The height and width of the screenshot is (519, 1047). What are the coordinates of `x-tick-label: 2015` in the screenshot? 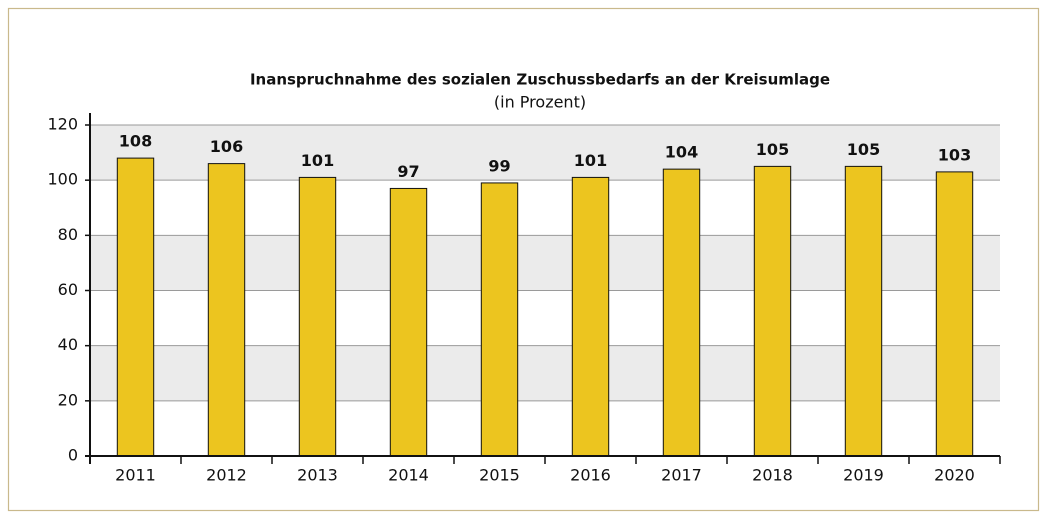 It's located at (499, 475).